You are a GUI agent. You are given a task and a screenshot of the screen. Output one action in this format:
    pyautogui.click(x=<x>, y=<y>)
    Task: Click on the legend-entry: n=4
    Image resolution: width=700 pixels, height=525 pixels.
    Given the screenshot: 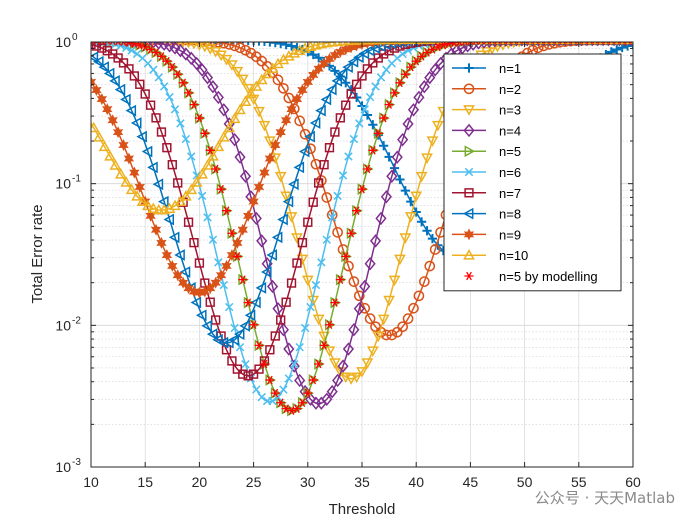 What is the action you would take?
    pyautogui.click(x=486, y=130)
    